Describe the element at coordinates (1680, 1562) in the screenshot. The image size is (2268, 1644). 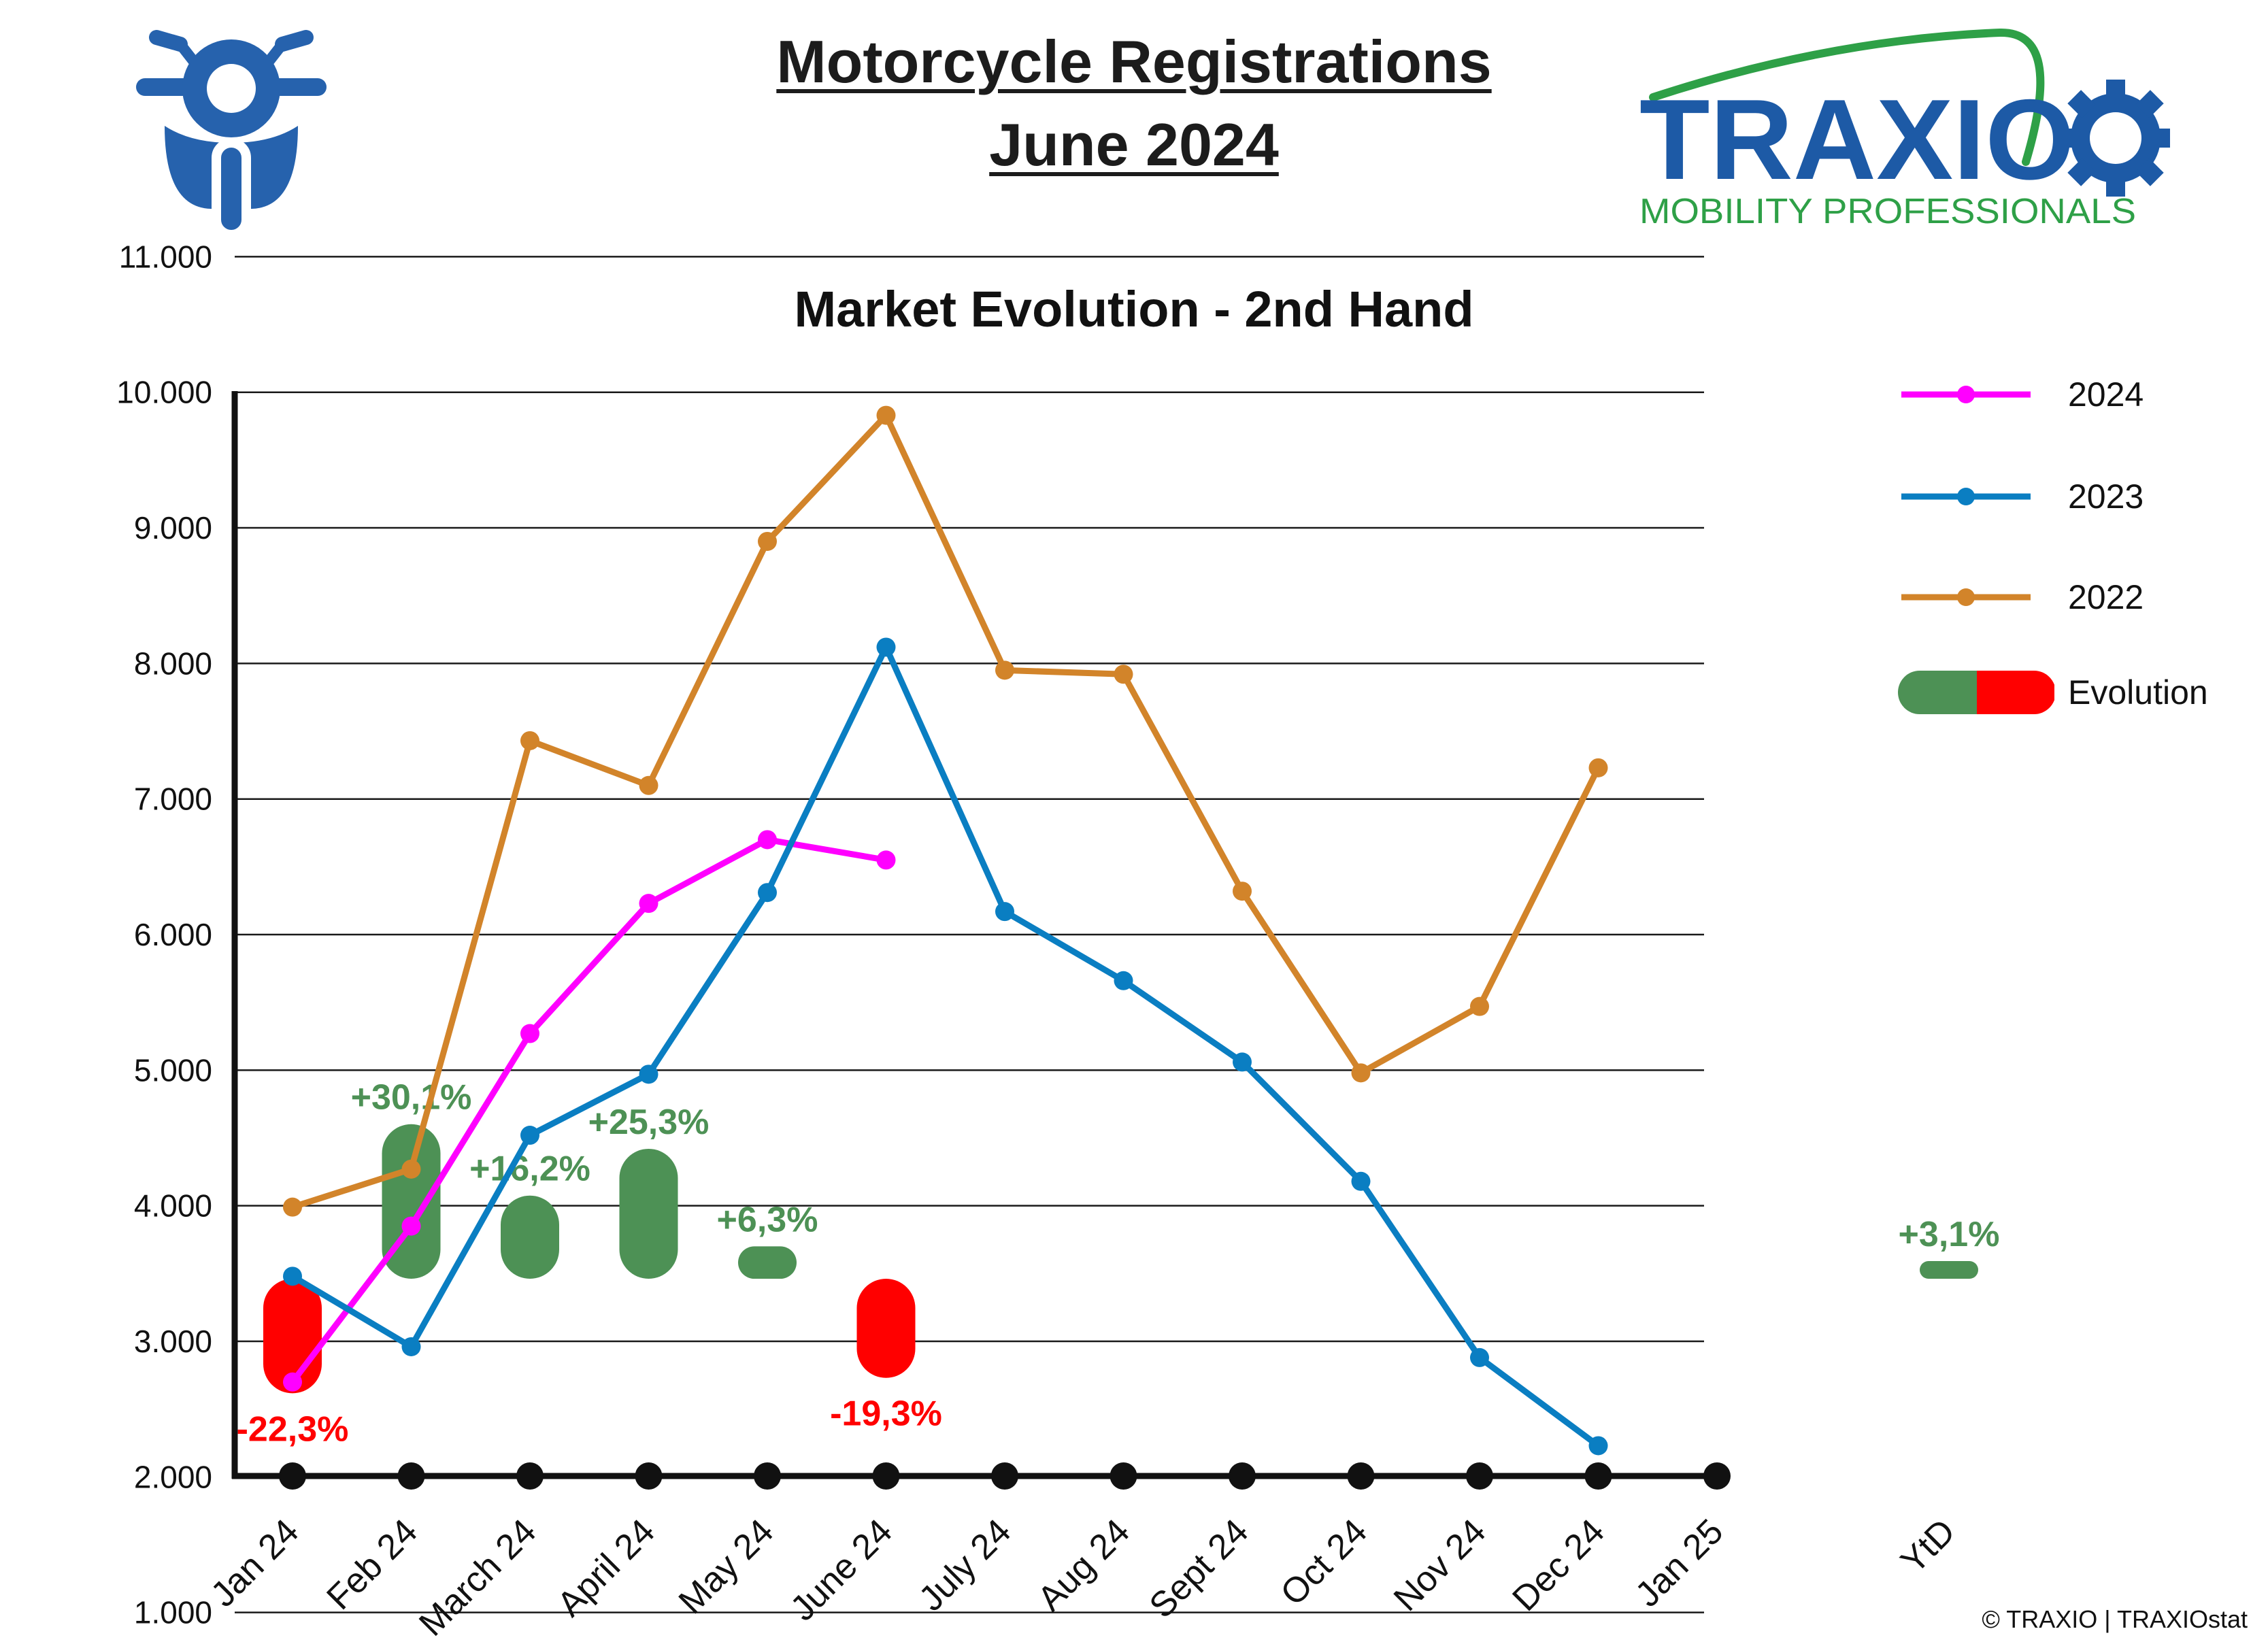
I see `x-tick-label: Jan 25` at that location.